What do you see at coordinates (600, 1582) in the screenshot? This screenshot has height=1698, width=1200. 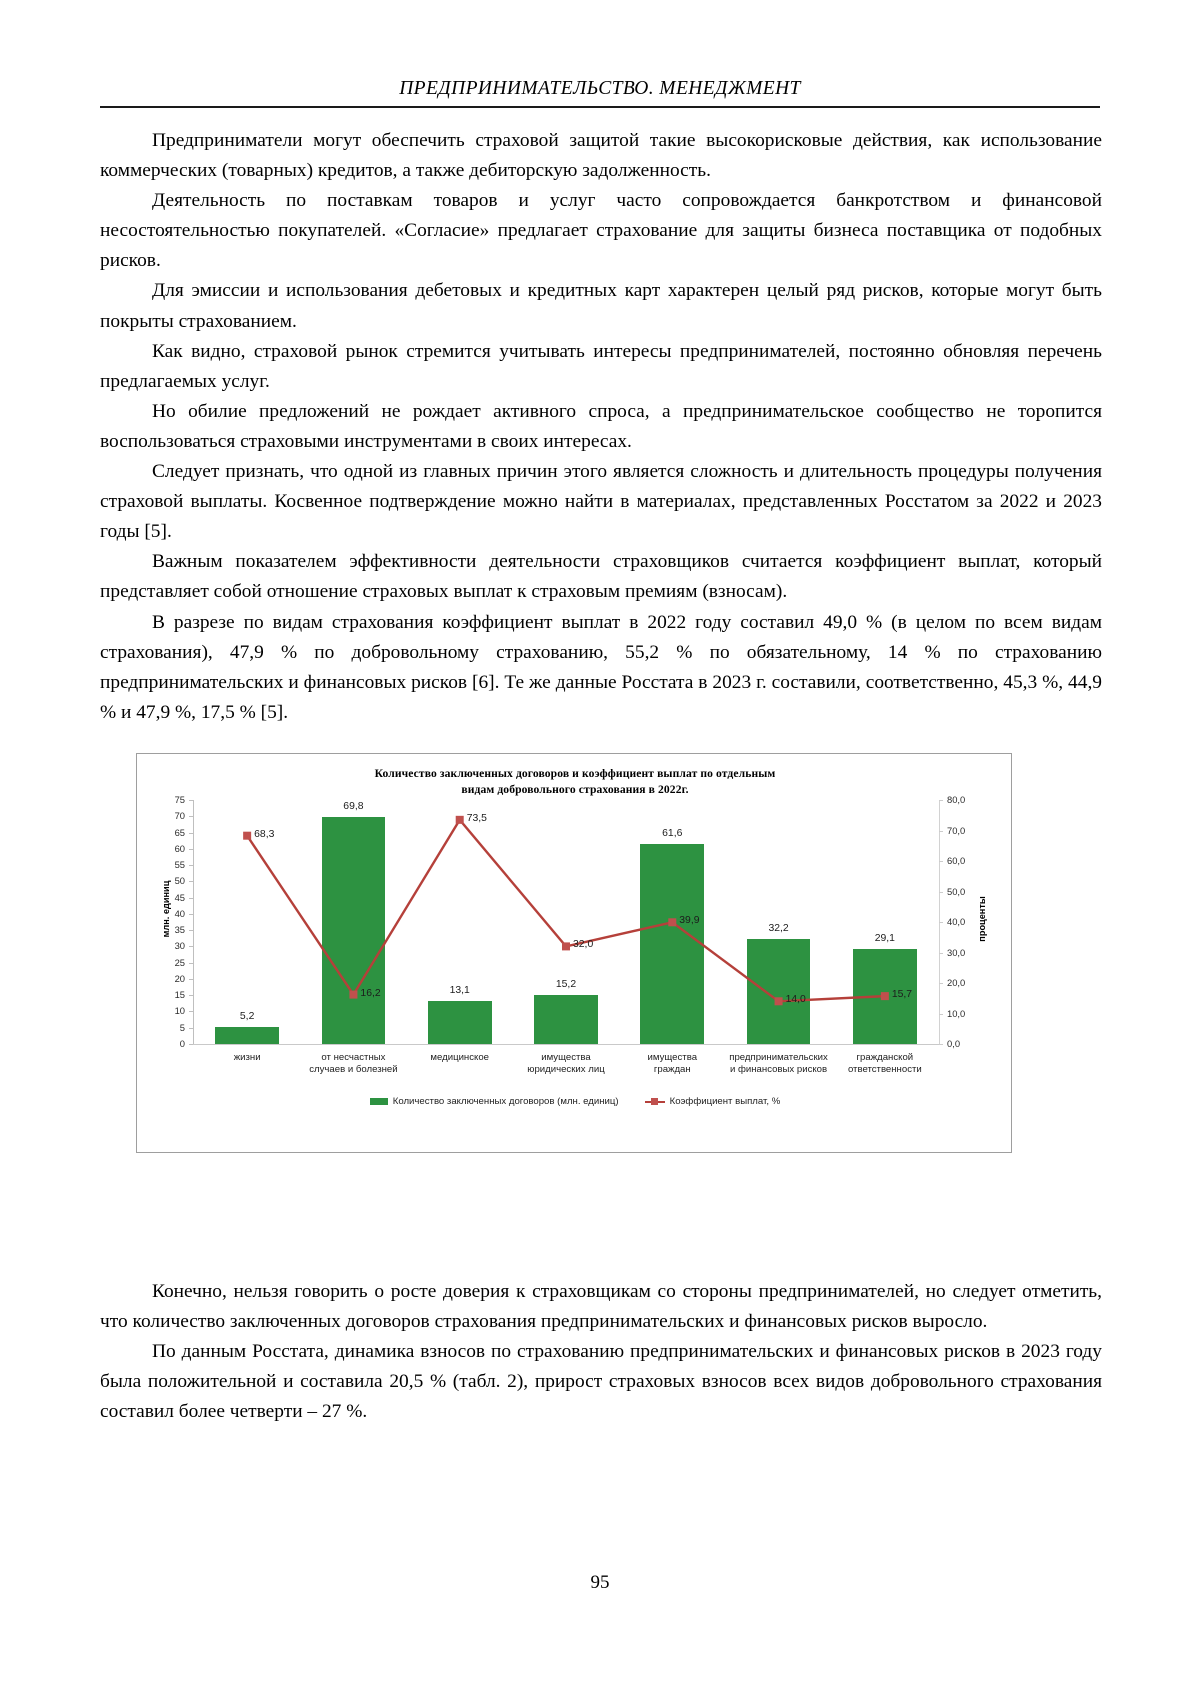 I see `page-number: 95` at bounding box center [600, 1582].